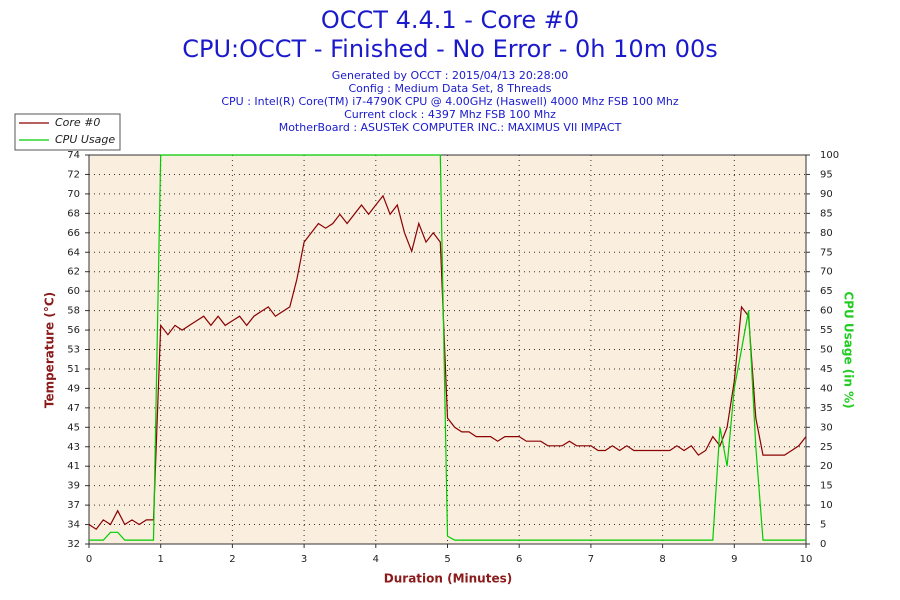  Describe the element at coordinates (77, 122) in the screenshot. I see `legend-label: Core #0` at that location.